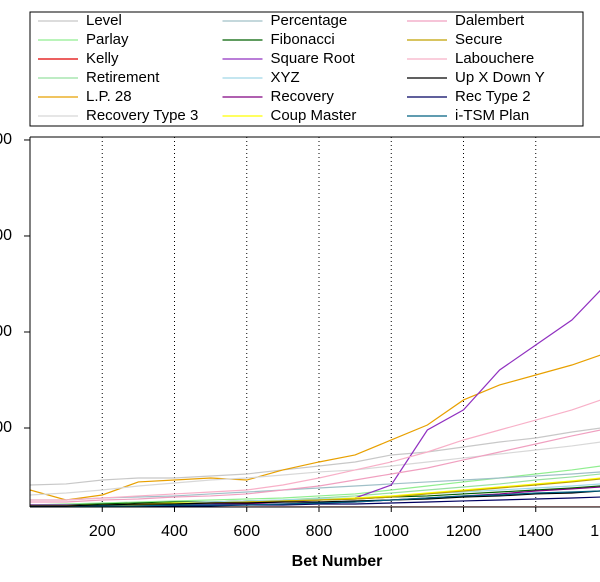 The height and width of the screenshot is (582, 600). What do you see at coordinates (107, 39) in the screenshot?
I see `legend-label: Parlay` at bounding box center [107, 39].